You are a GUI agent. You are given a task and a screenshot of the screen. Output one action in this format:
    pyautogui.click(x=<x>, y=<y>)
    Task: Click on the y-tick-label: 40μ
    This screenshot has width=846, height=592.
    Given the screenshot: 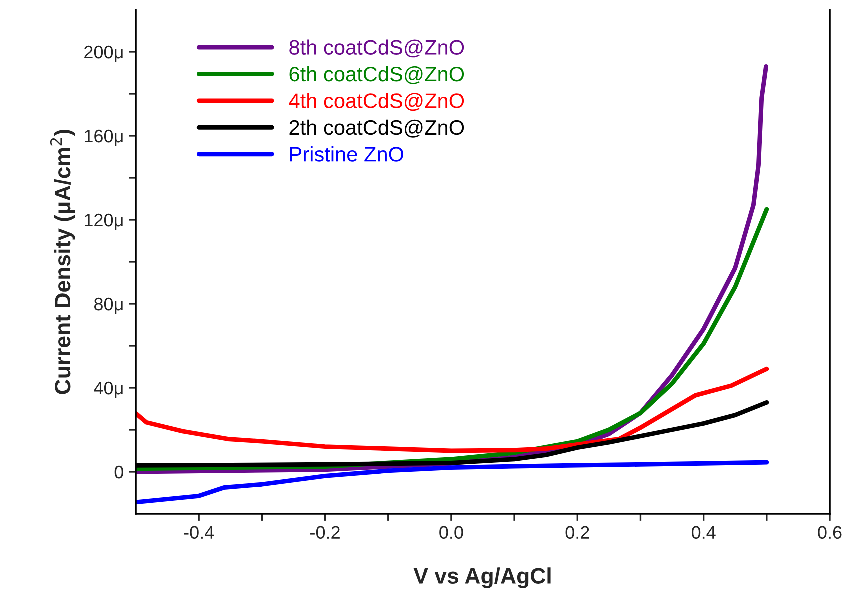 What is the action you would take?
    pyautogui.click(x=108, y=390)
    